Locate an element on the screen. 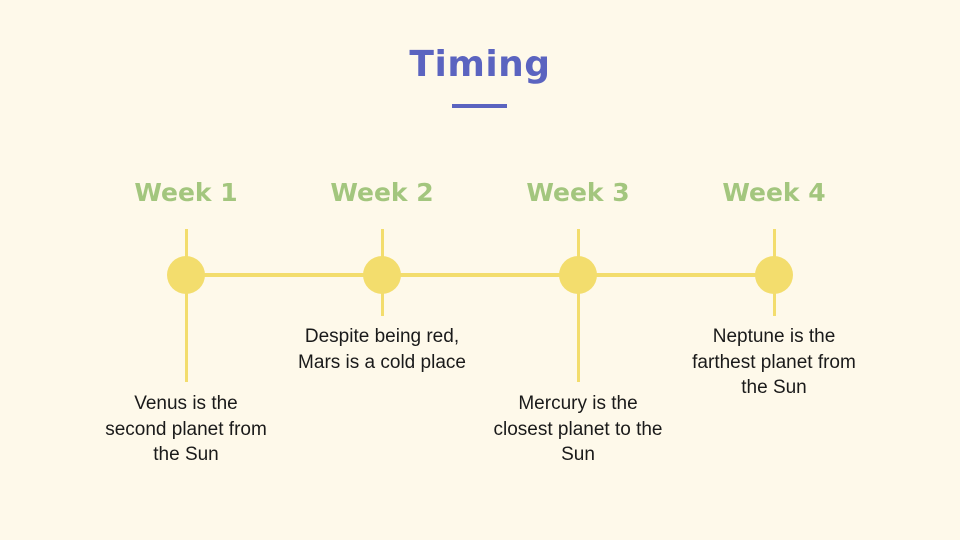 This screenshot has height=540, width=960. week-3-description: Mercury is the closest planet to the Sun is located at coordinates (578, 429).